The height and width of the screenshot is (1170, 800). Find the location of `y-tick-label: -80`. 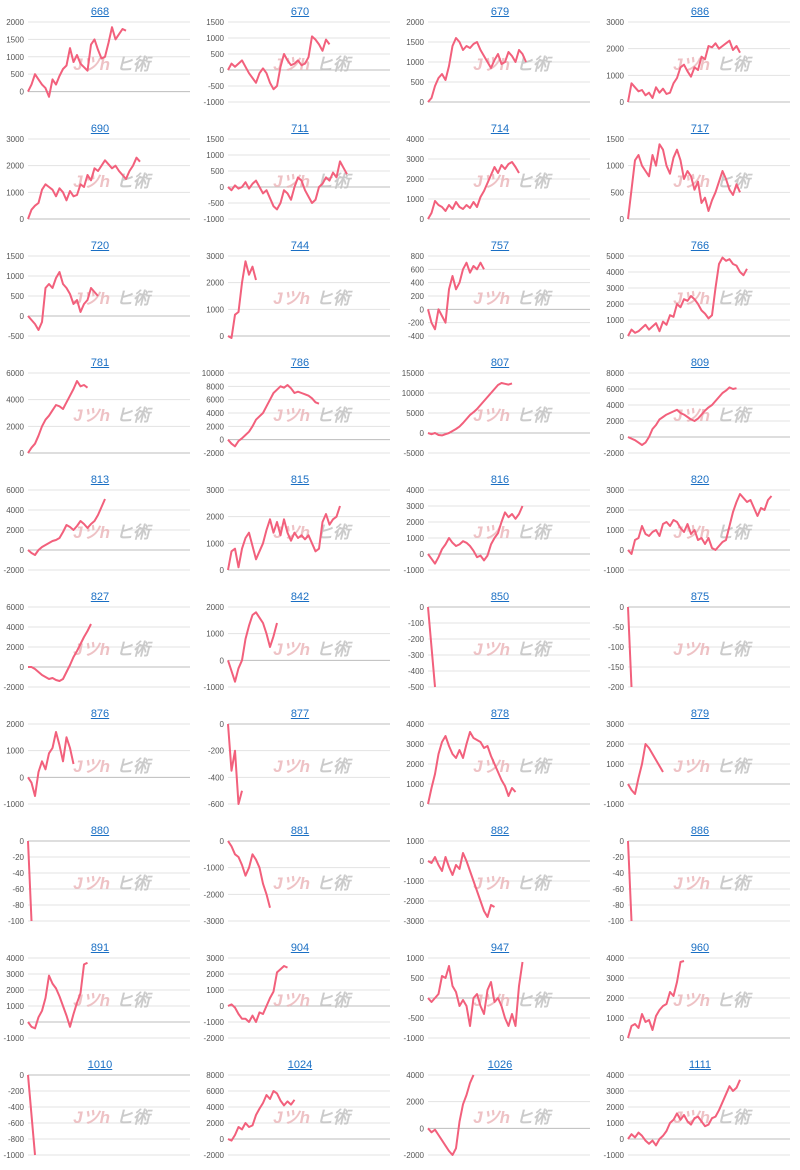

y-tick-label: -80 is located at coordinates (18, 905).